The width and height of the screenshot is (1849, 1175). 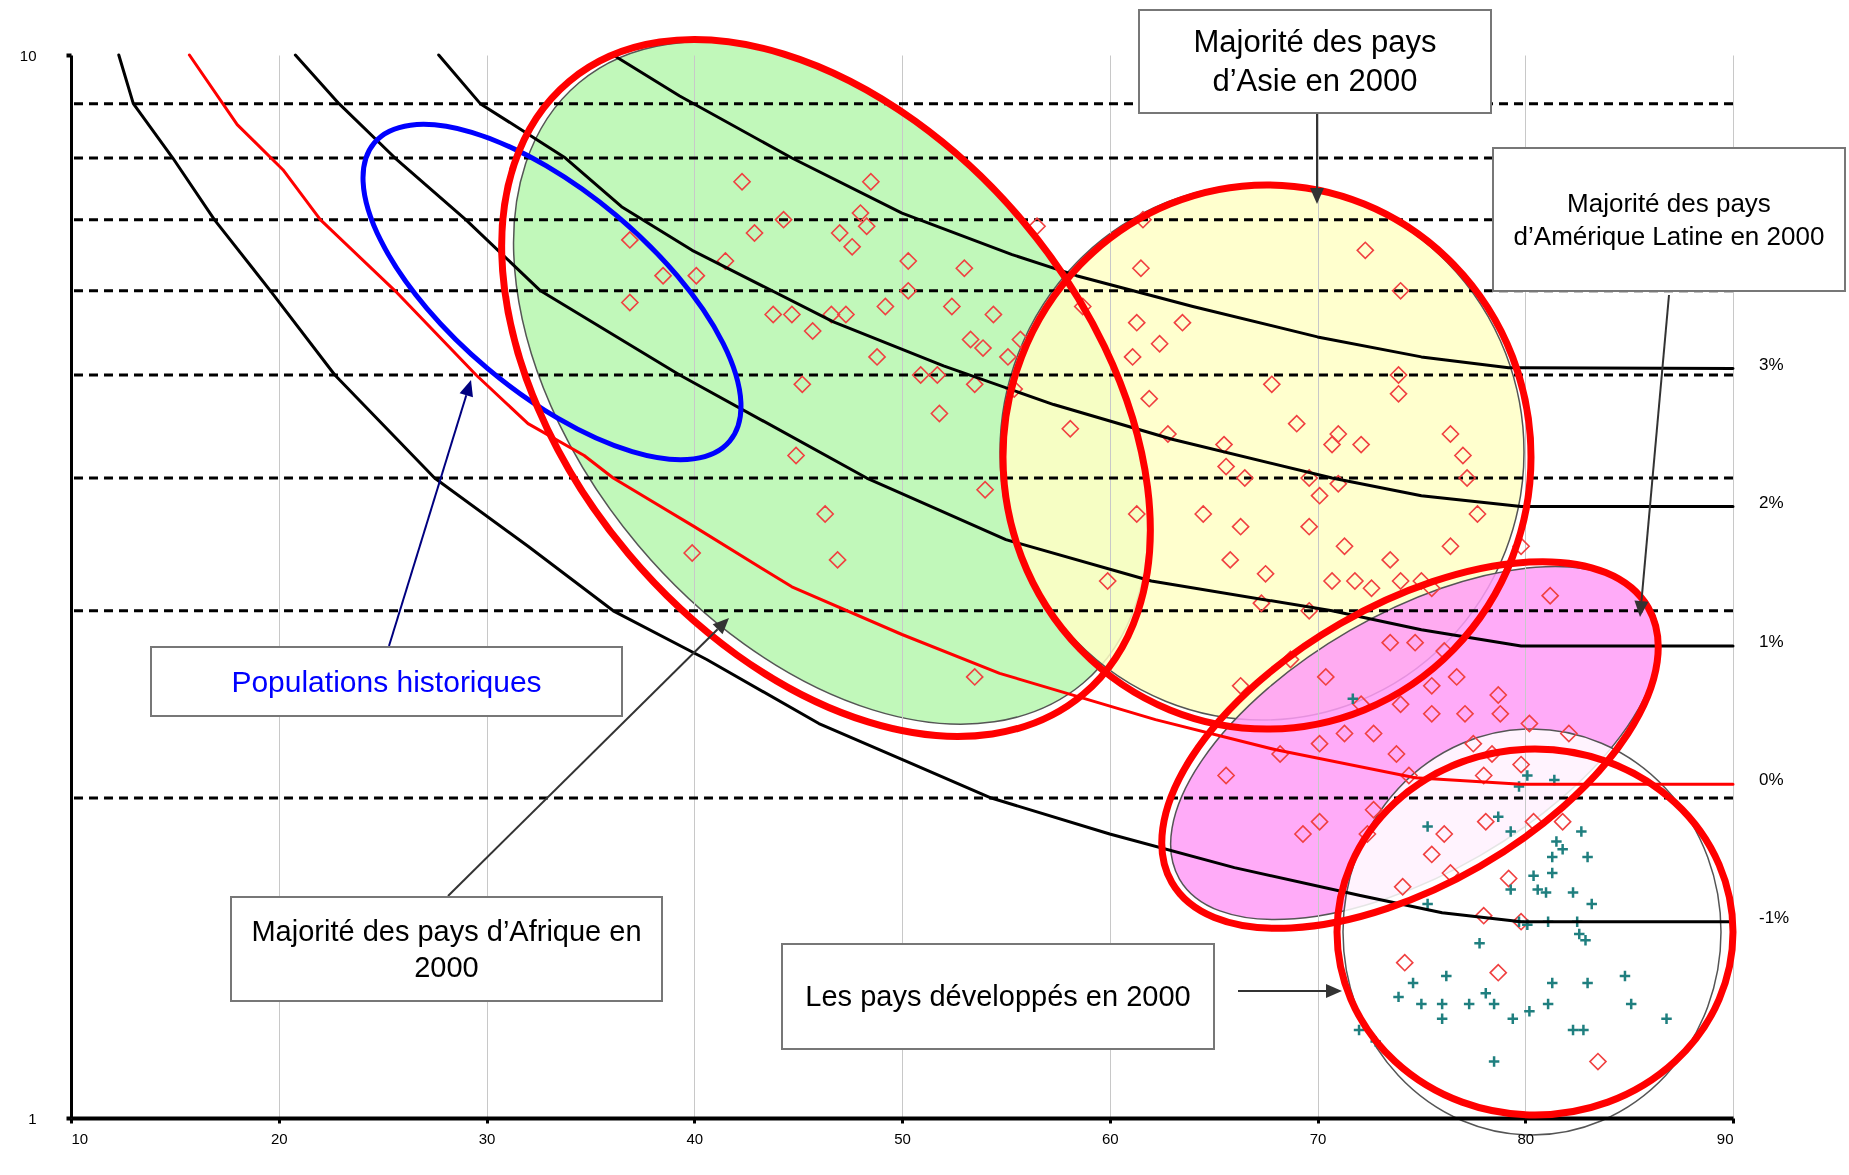 What do you see at coordinates (1526, 1138) in the screenshot?
I see `x-tick-label: 80` at bounding box center [1526, 1138].